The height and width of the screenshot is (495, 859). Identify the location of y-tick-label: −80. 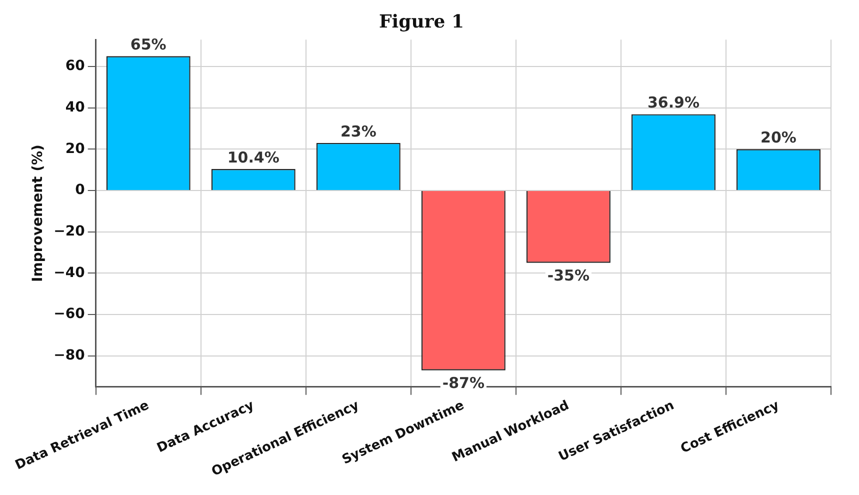
(70, 356).